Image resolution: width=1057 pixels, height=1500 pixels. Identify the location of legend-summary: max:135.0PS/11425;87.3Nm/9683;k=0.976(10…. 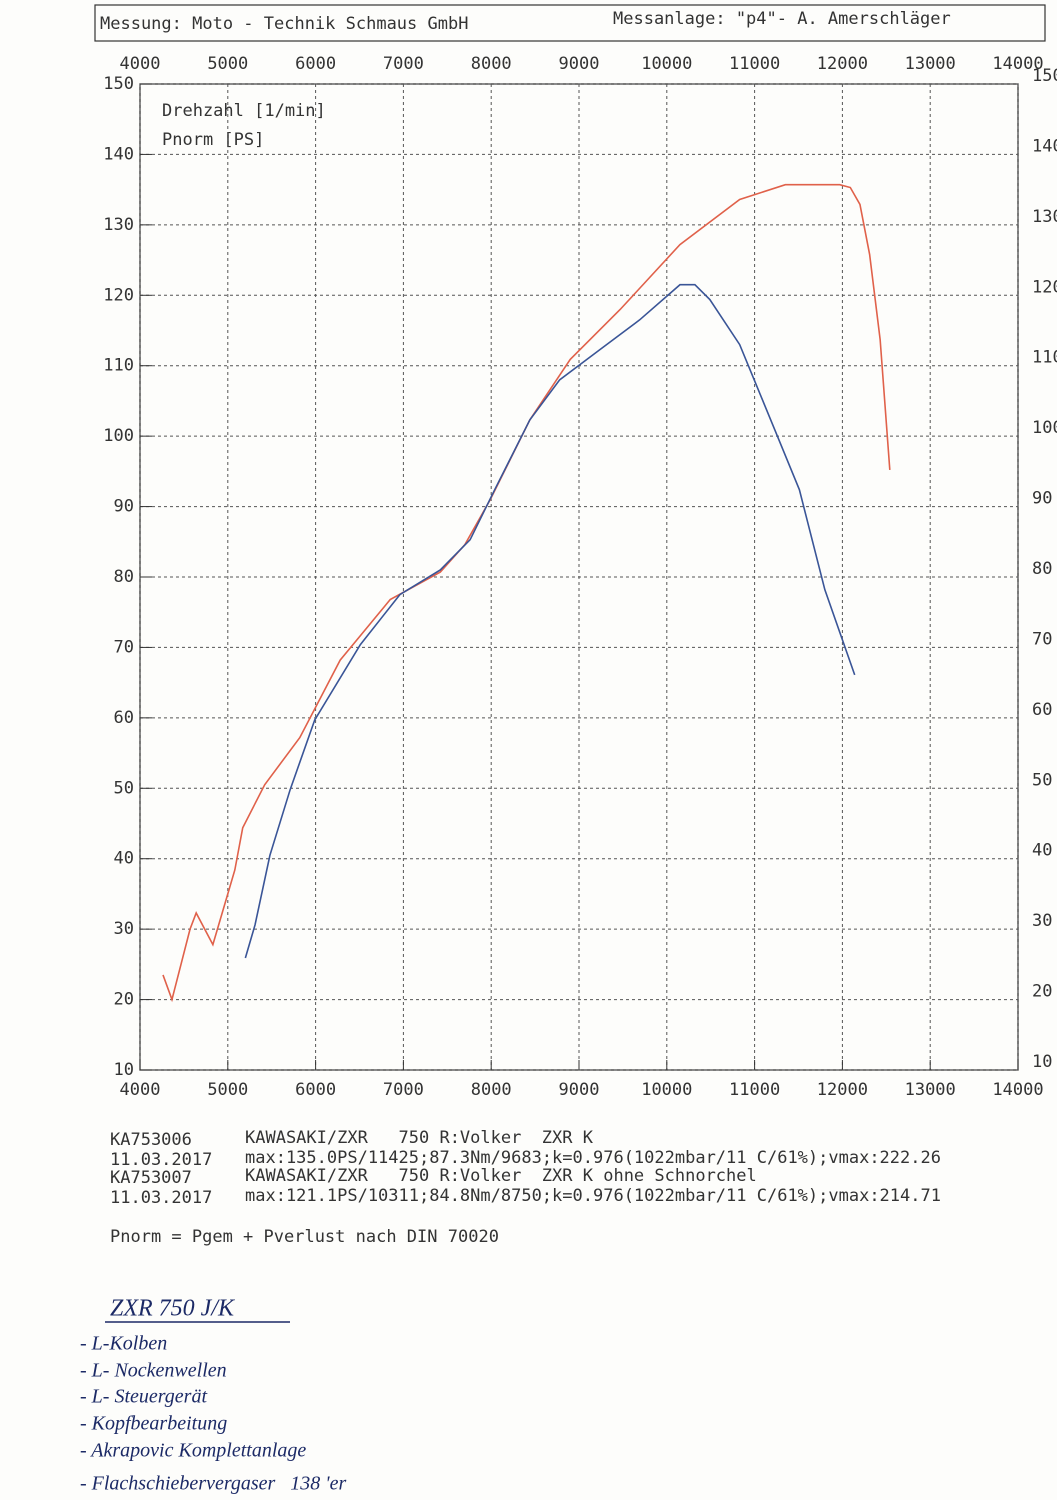
(593, 1158).